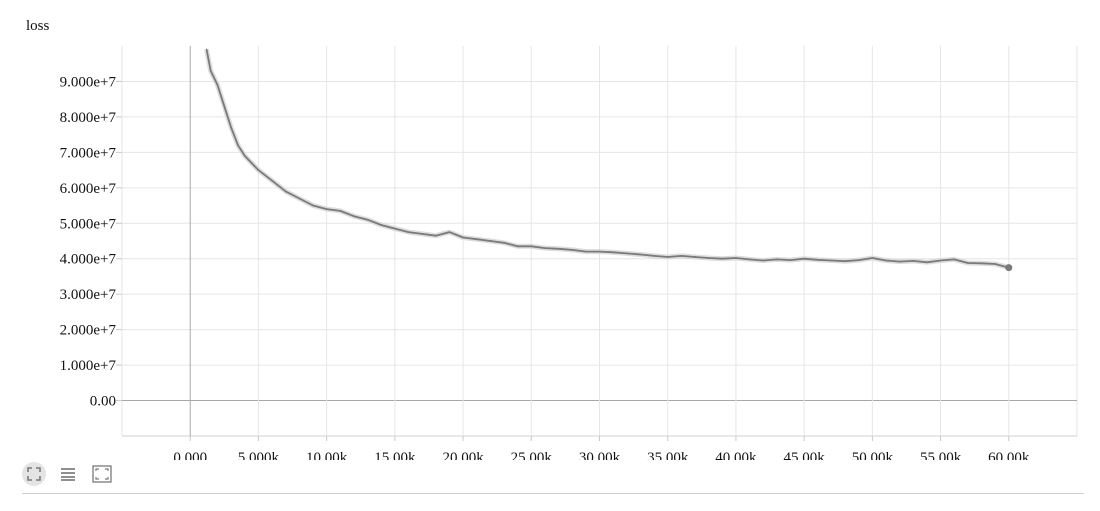 Image resolution: width=1100 pixels, height=511 pixels. I want to click on fit-domain-icon, so click(34, 474).